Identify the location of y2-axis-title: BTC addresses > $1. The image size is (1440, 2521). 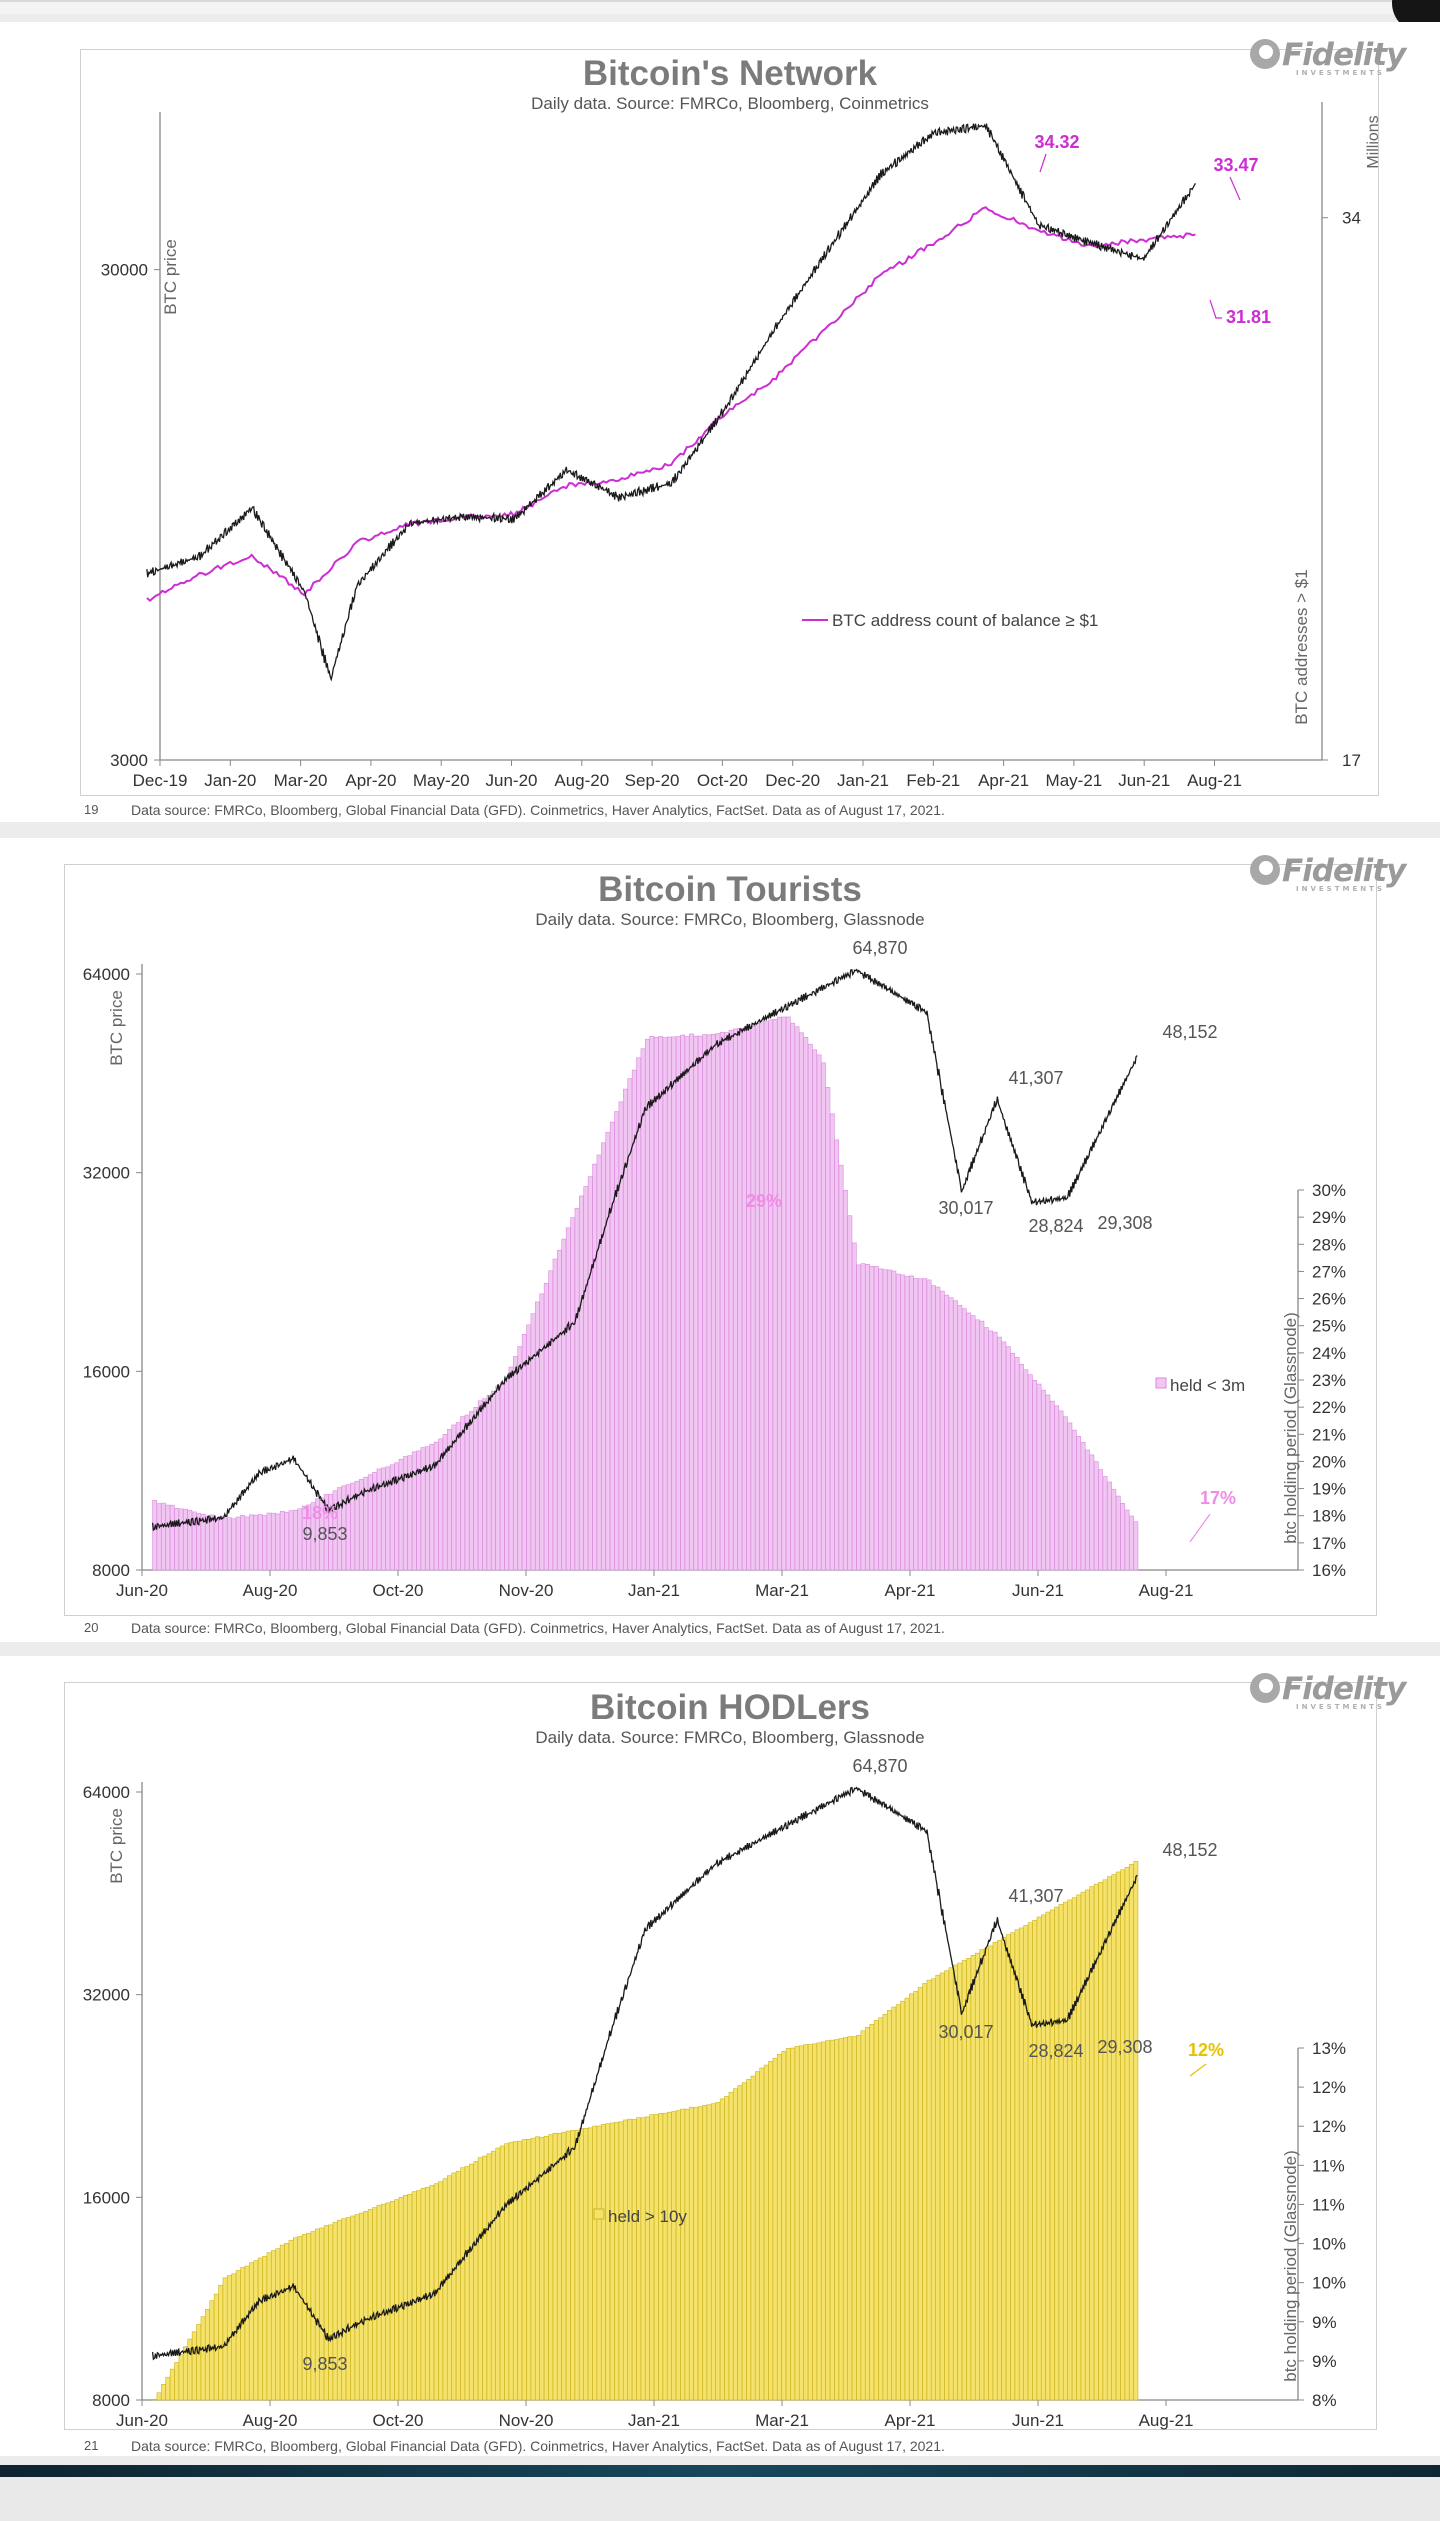
(1301, 646).